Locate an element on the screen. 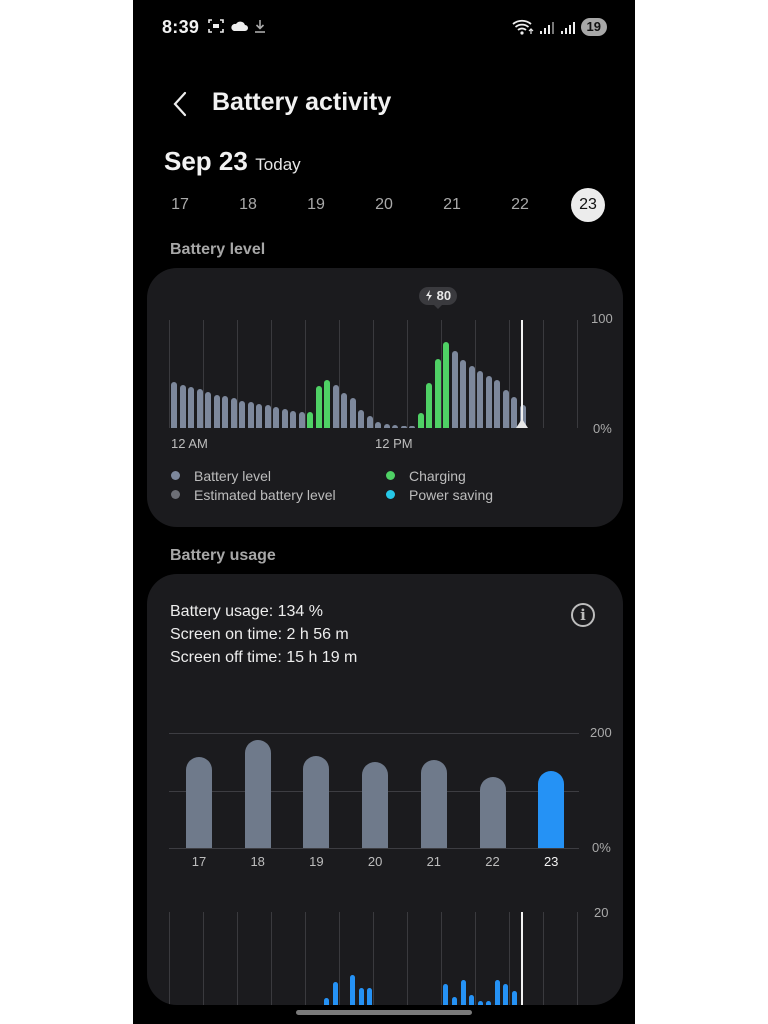  usage-day-label: 20 is located at coordinates (375, 861).